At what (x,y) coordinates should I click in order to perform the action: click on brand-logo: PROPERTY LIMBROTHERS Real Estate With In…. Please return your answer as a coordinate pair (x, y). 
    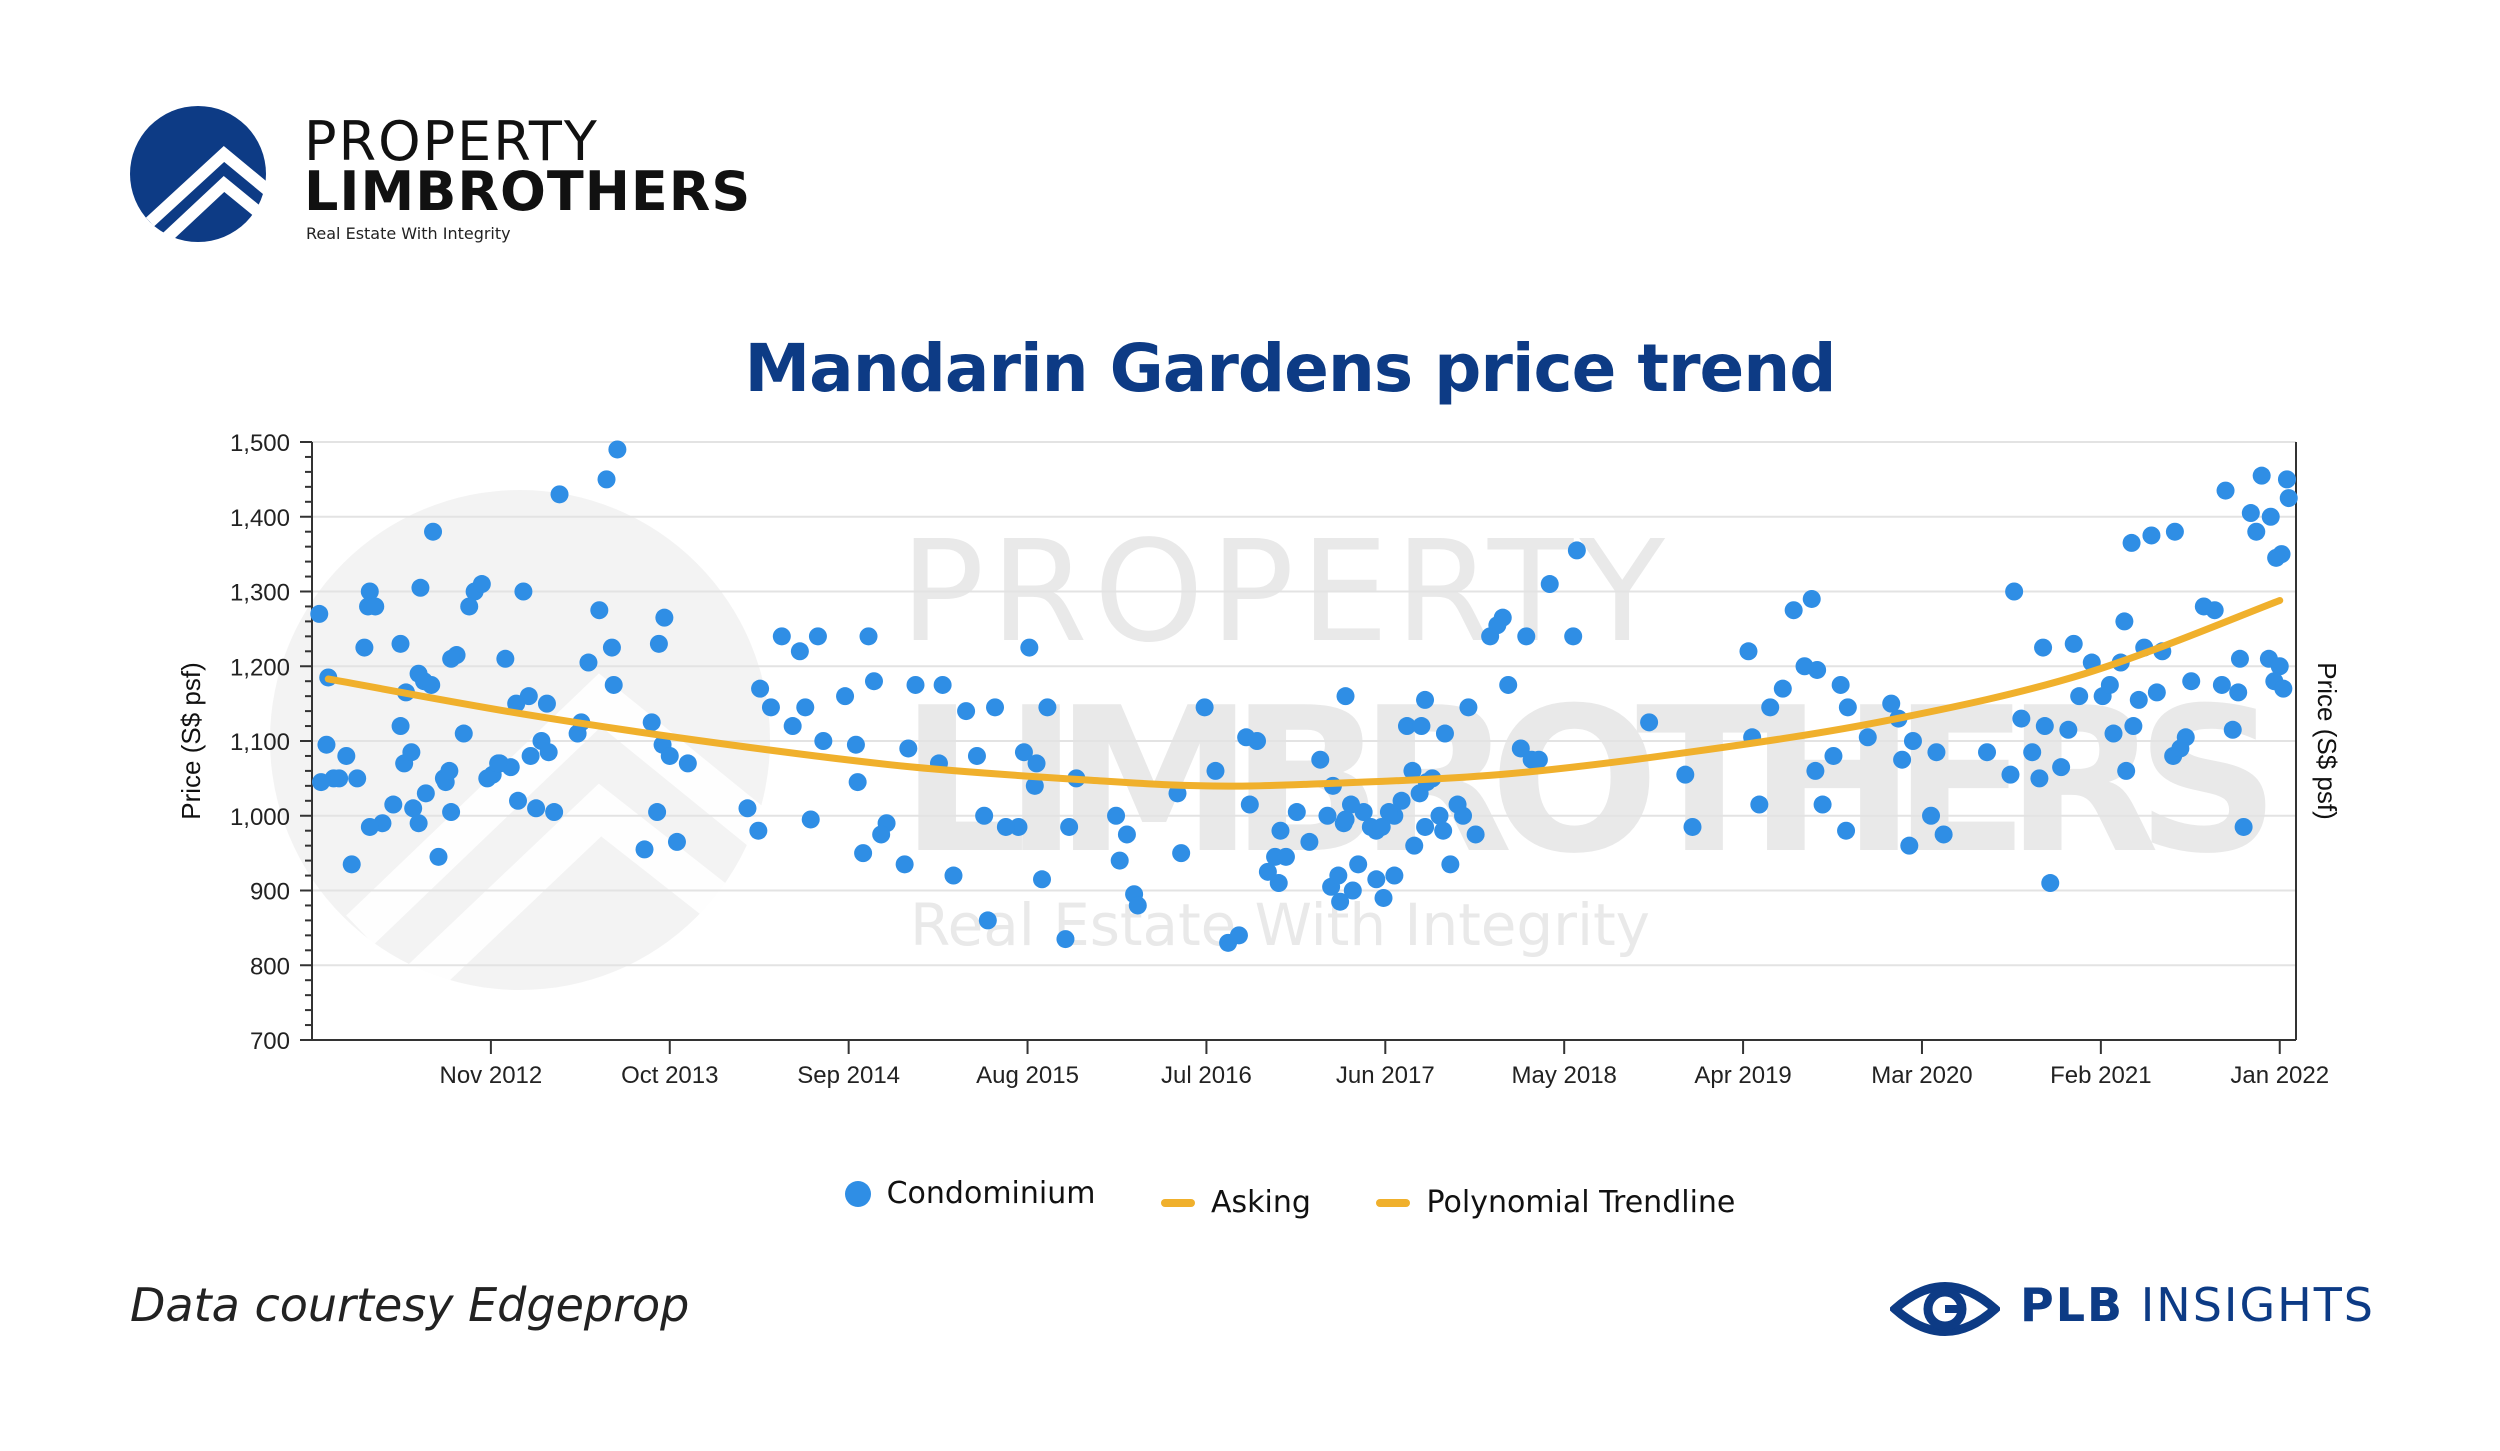
    Looking at the image, I should click on (439, 179).